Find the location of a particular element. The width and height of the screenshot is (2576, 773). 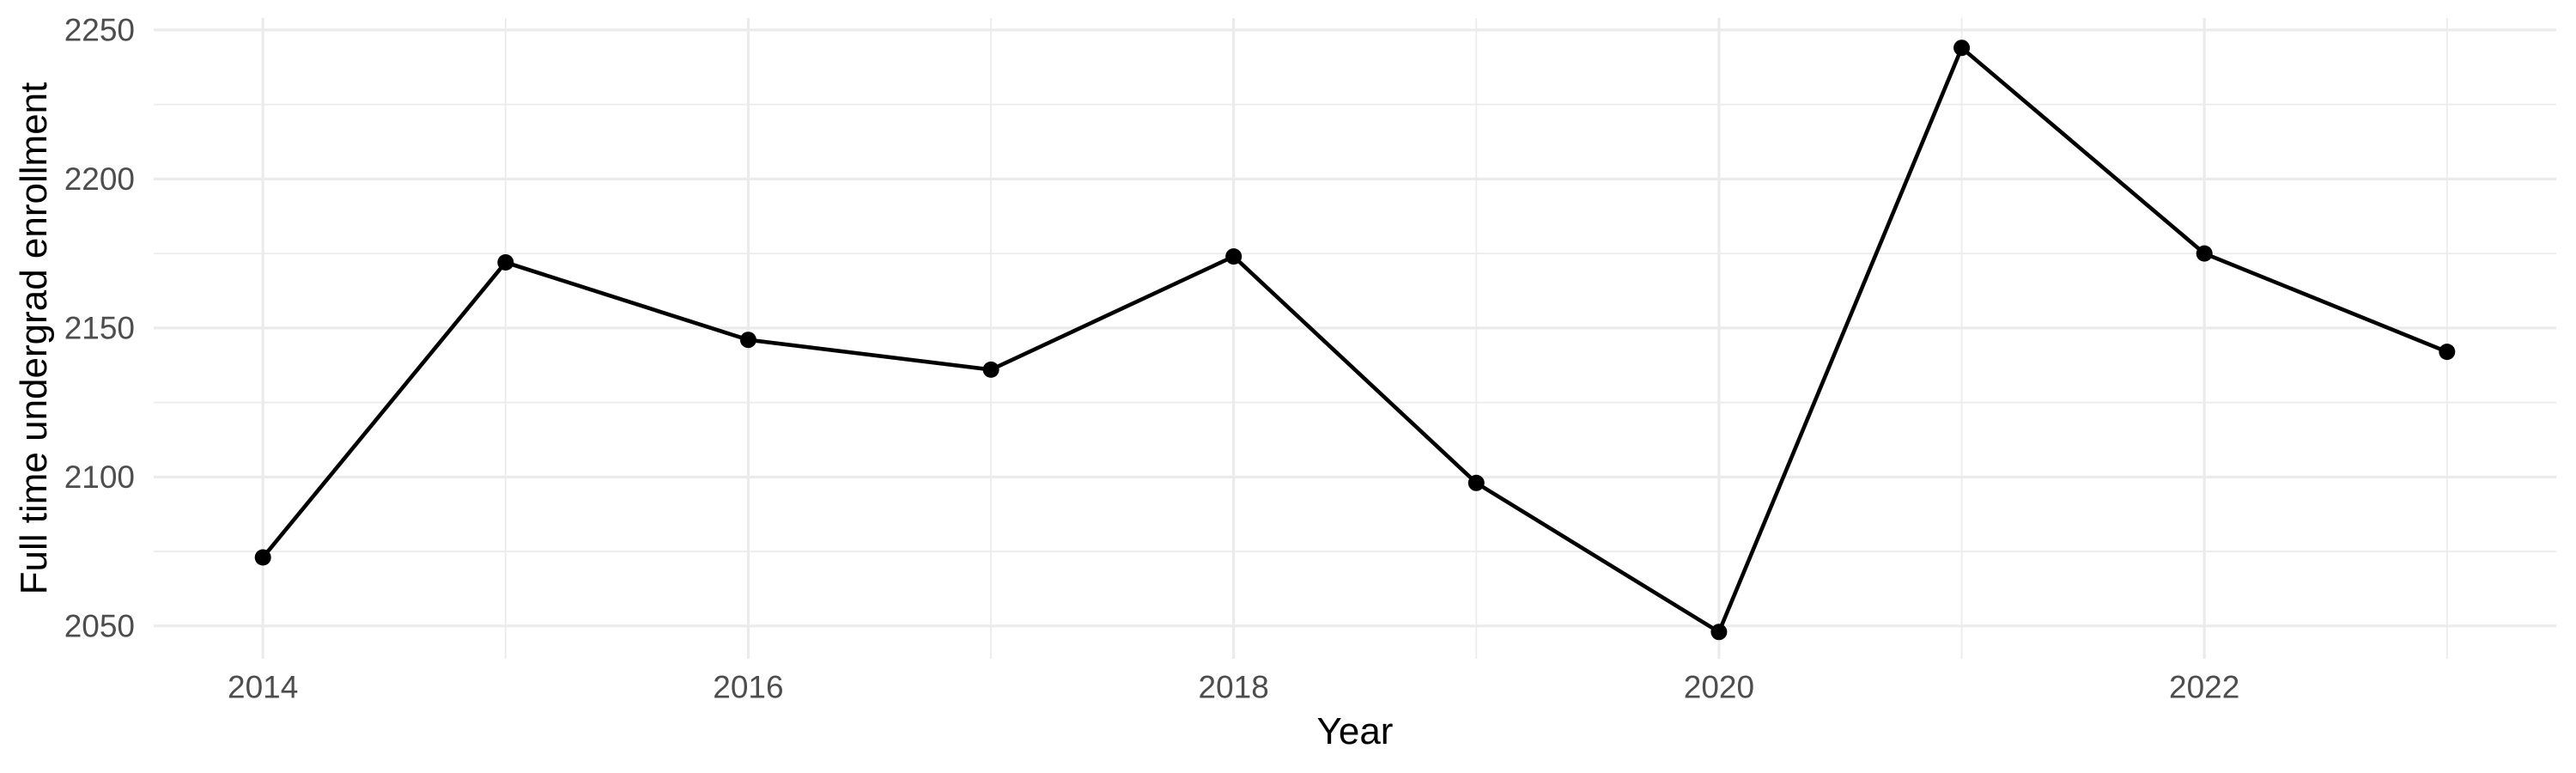

y-tick-labels: 2050 2100 2150 2200 2250 is located at coordinates (99, 327).